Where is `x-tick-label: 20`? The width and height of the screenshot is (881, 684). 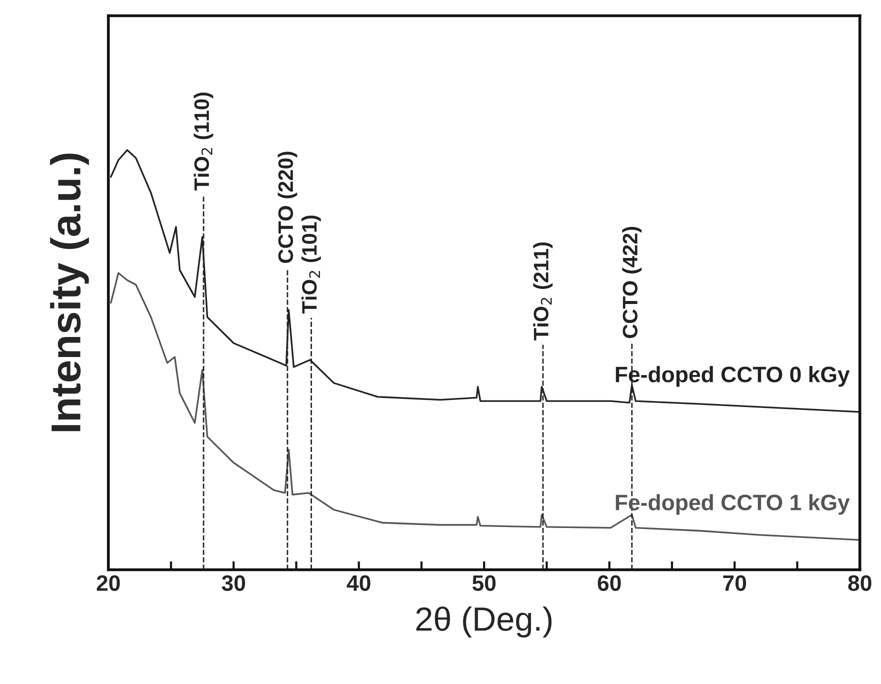 x-tick-label: 20 is located at coordinates (108, 583).